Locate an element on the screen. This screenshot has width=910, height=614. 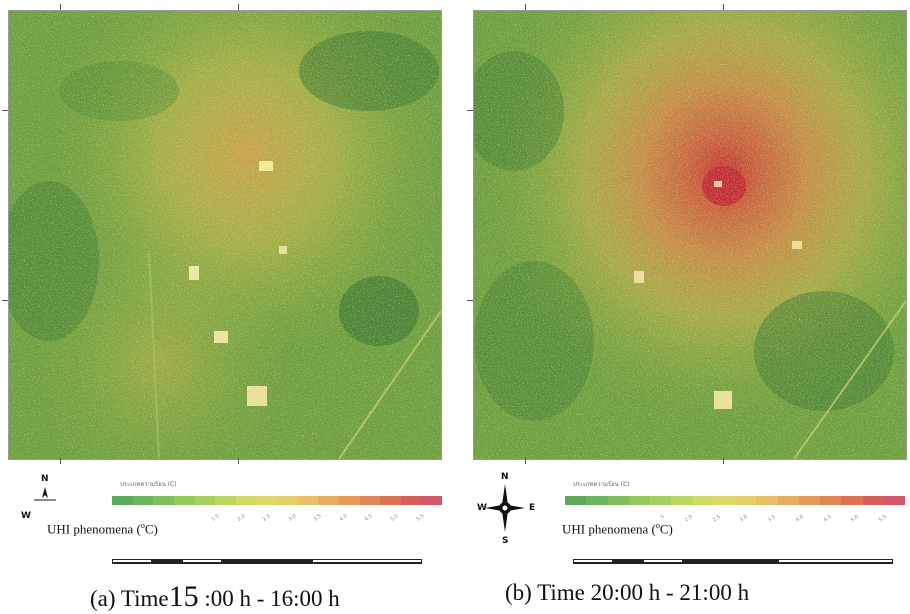
caption-a: (a) Time15 :00 h - 16:00 h is located at coordinates (215, 596).